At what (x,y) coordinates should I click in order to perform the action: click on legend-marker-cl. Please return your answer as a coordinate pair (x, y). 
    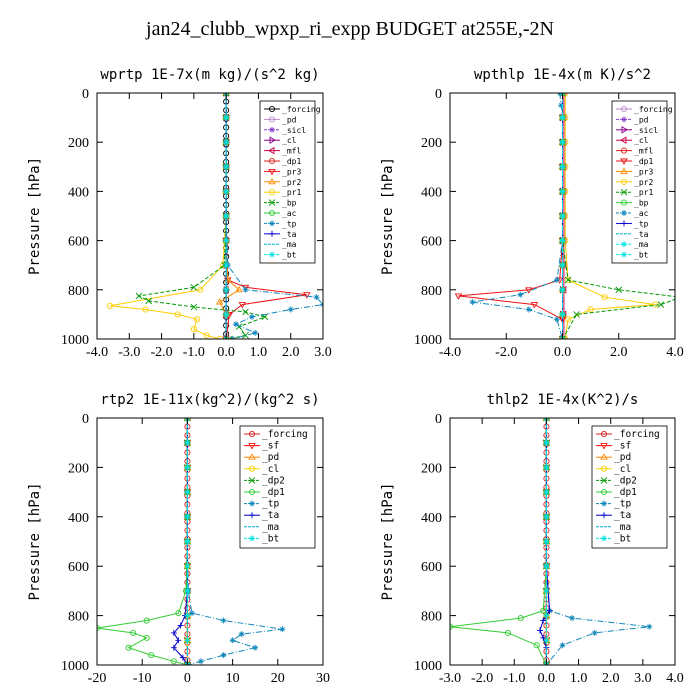
    Looking at the image, I should click on (604, 468).